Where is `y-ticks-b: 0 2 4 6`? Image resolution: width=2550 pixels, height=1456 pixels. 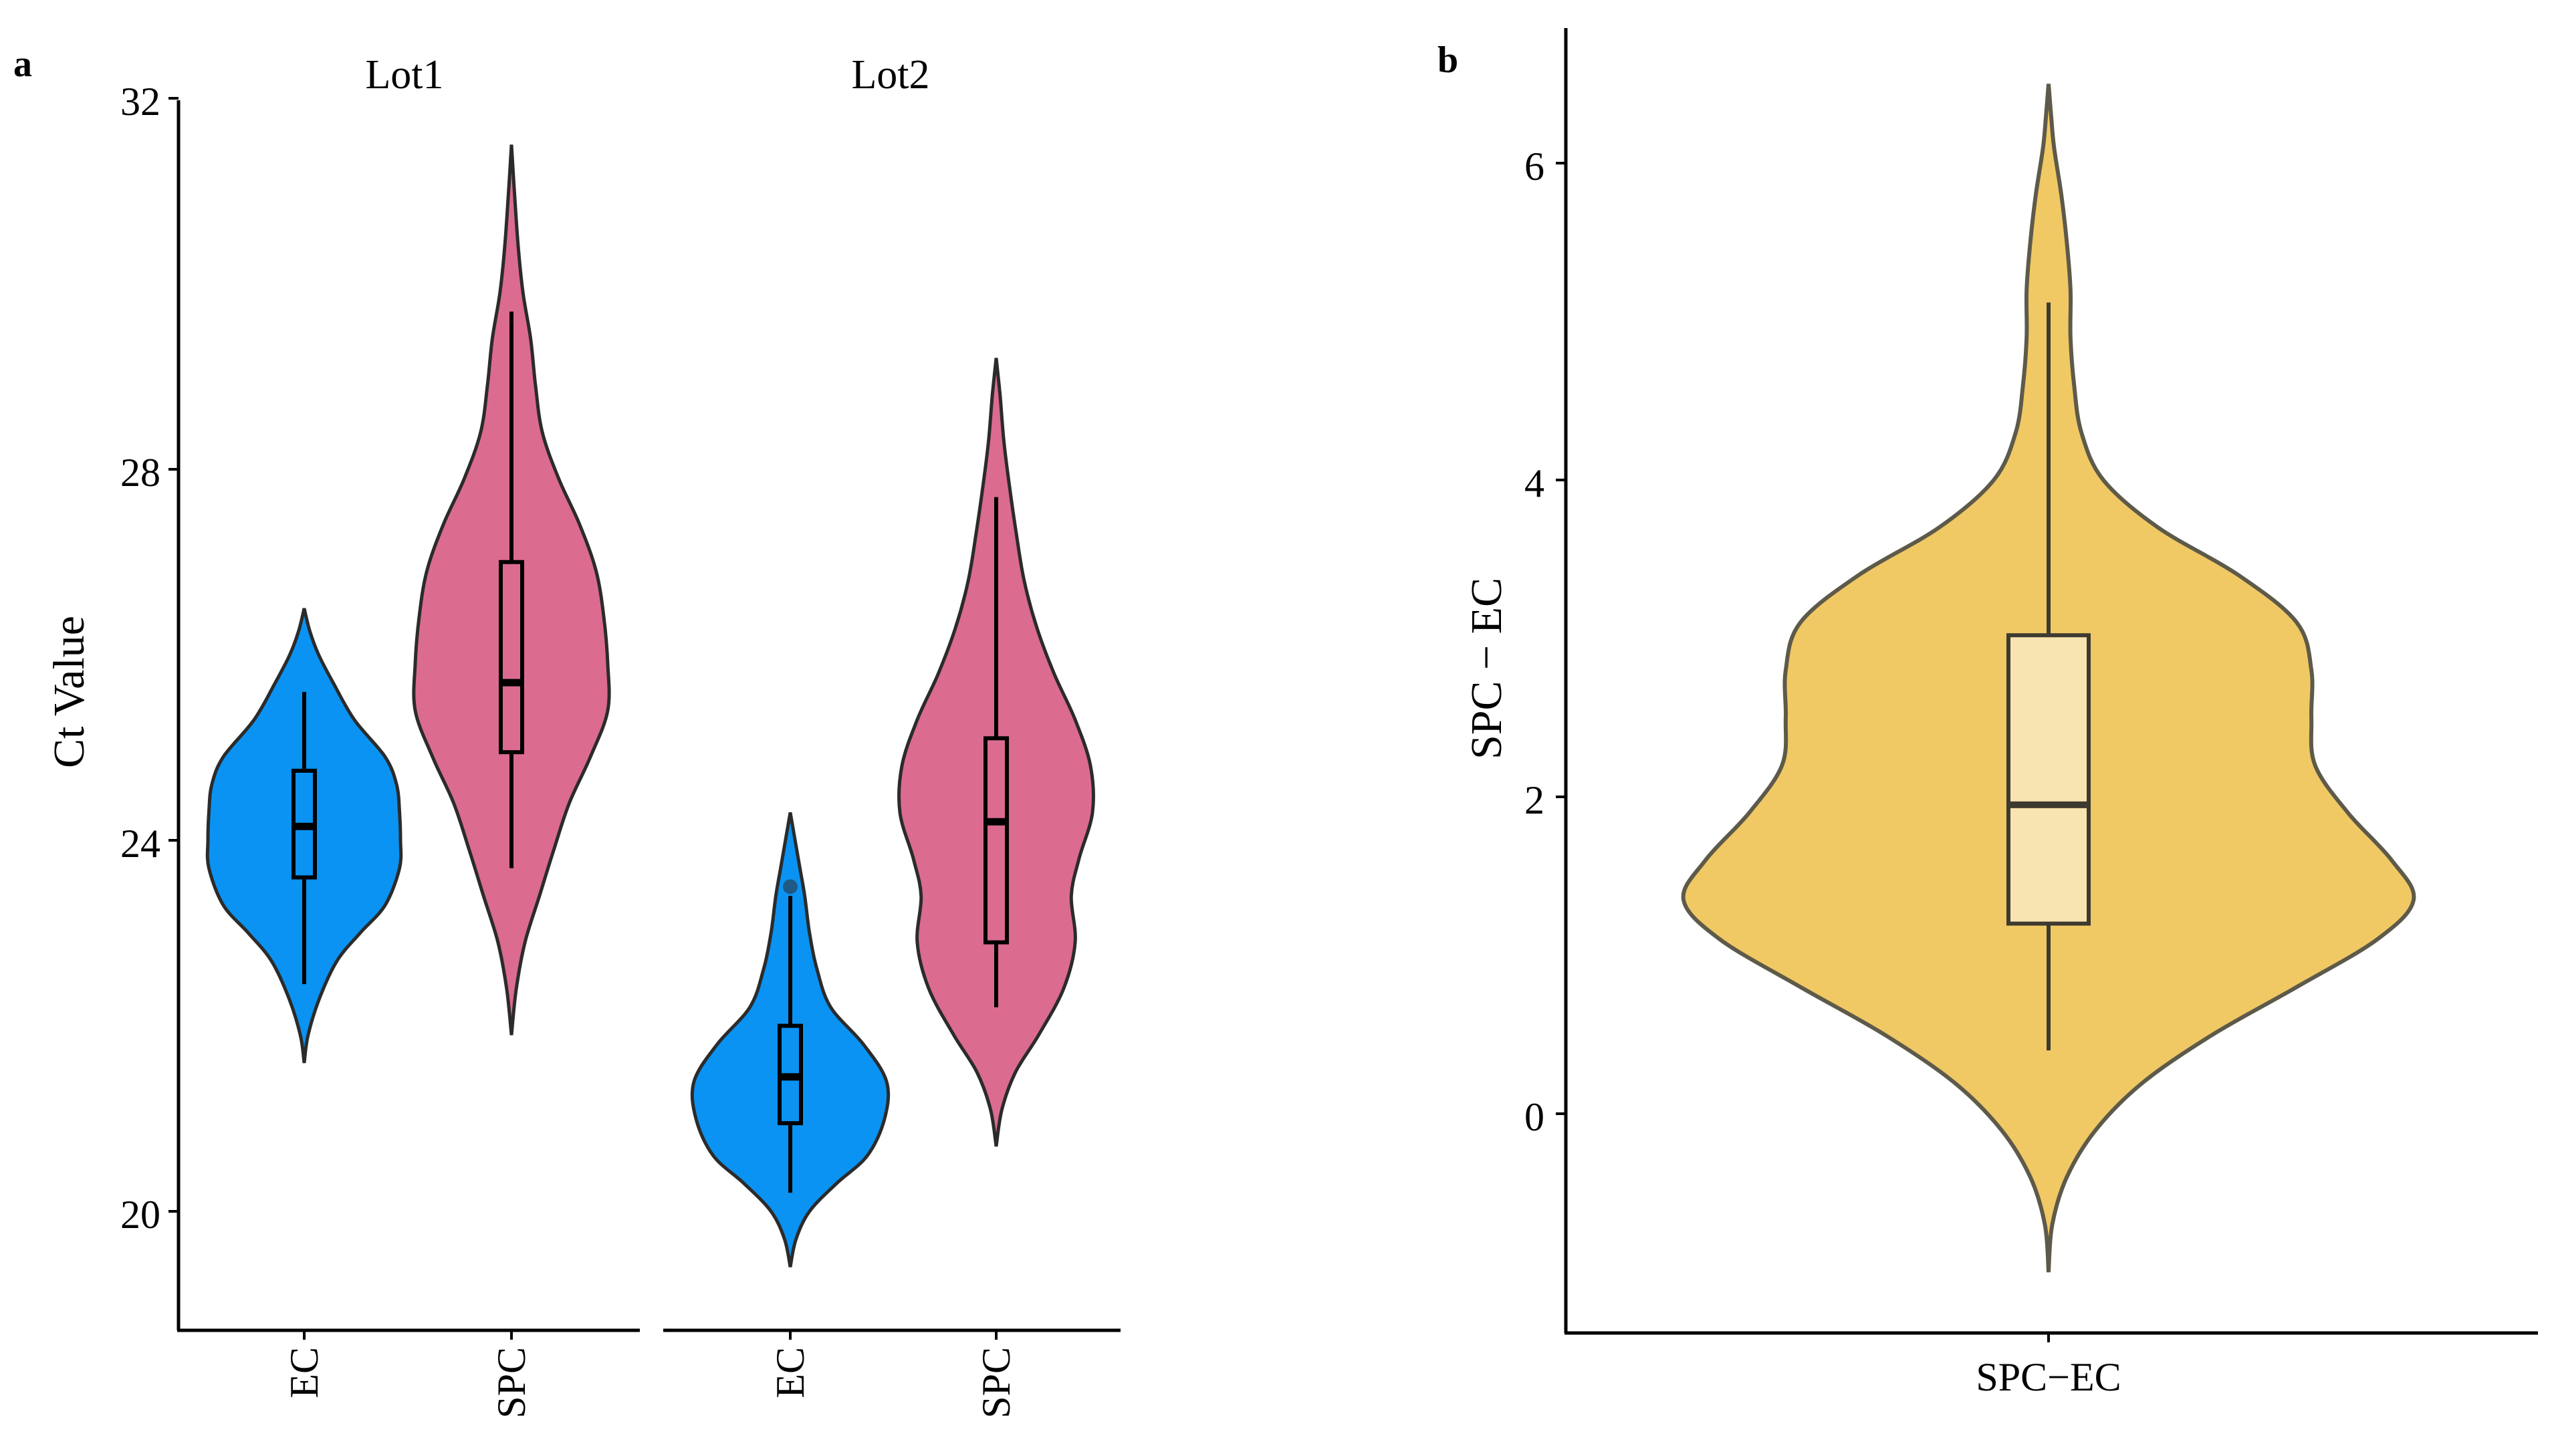 y-ticks-b: 0 2 4 6 is located at coordinates (1534, 641).